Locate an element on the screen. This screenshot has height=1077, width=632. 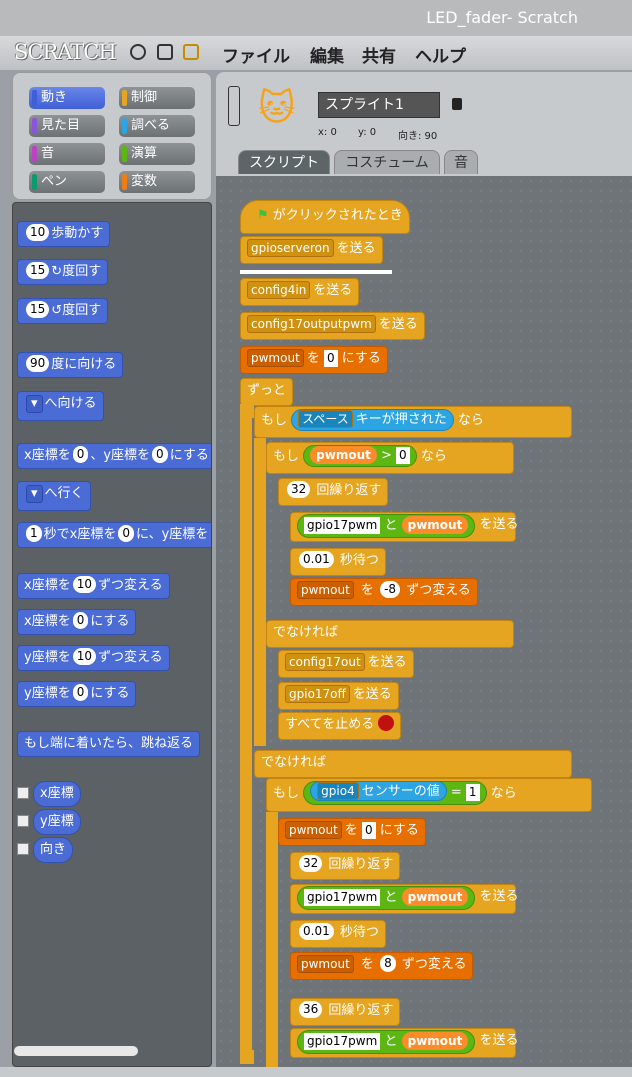
checkbox-y-position is located at coordinates (23, 821).